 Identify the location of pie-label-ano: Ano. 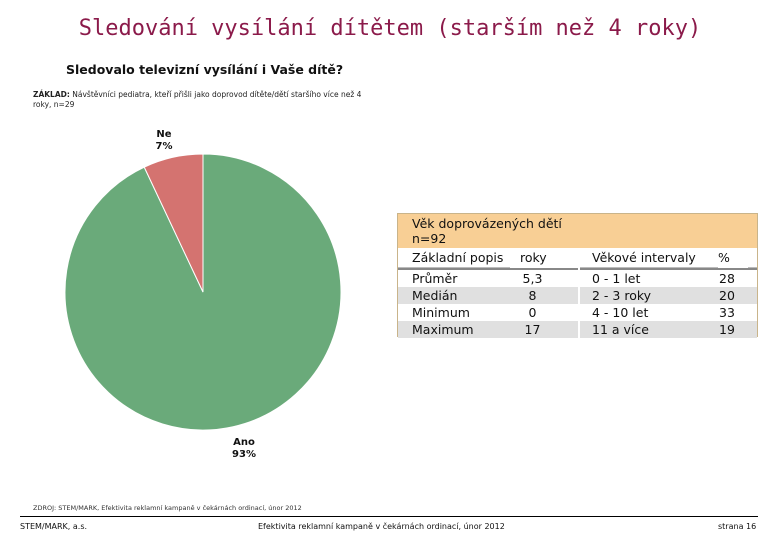
(244, 442).